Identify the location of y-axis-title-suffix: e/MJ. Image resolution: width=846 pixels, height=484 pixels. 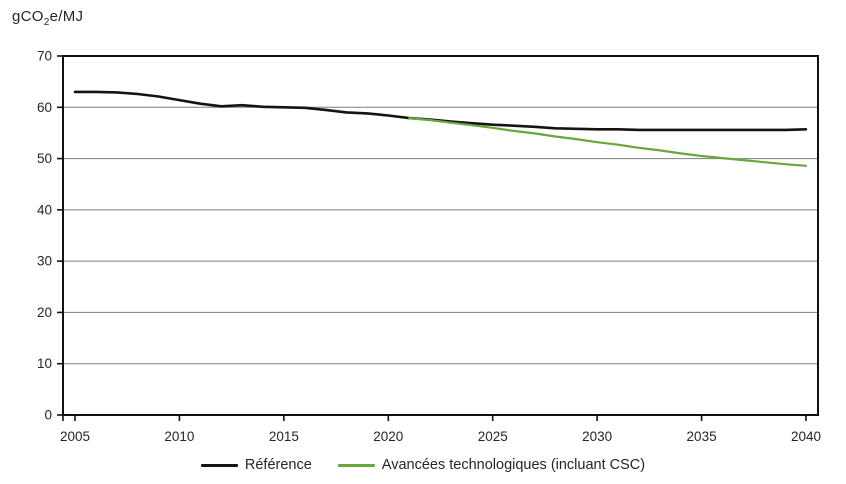
(66, 16).